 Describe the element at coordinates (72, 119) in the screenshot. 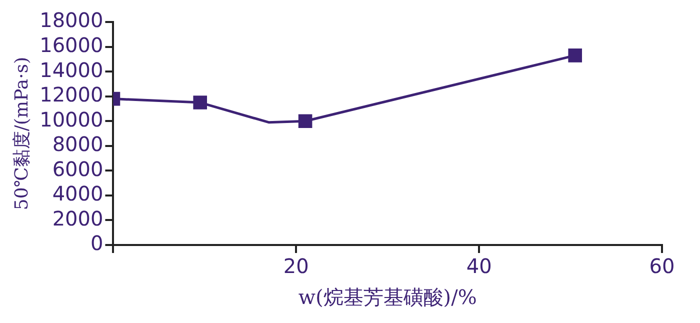

I see `y-tick-label: 10000` at that location.